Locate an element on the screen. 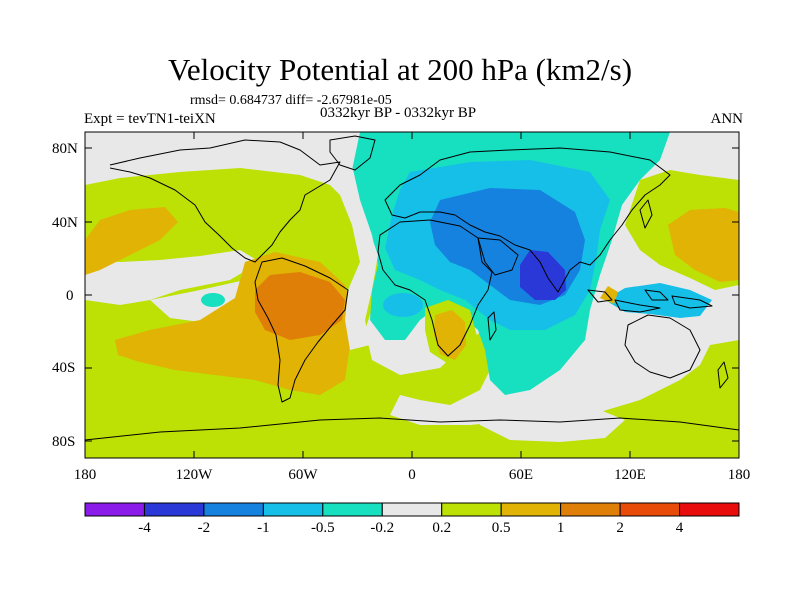  lat-label-40s: 40S is located at coordinates (64, 368).